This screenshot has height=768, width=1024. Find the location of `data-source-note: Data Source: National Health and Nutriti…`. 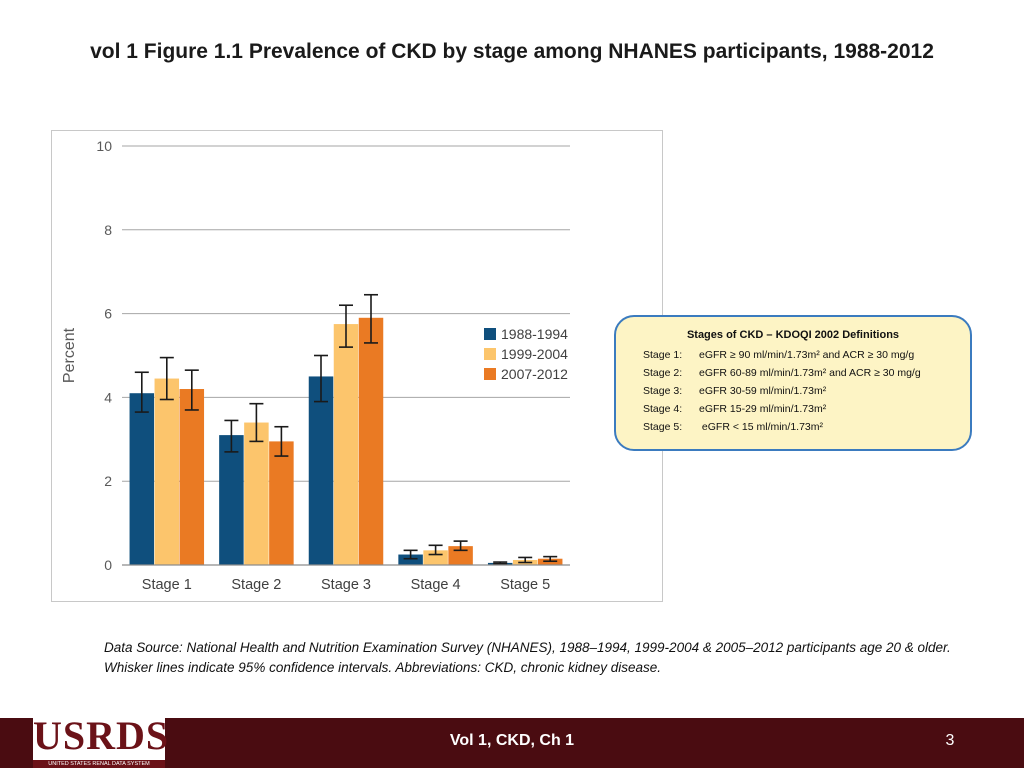

data-source-note: Data Source: National Health and Nutriti… is located at coordinates (527, 657).